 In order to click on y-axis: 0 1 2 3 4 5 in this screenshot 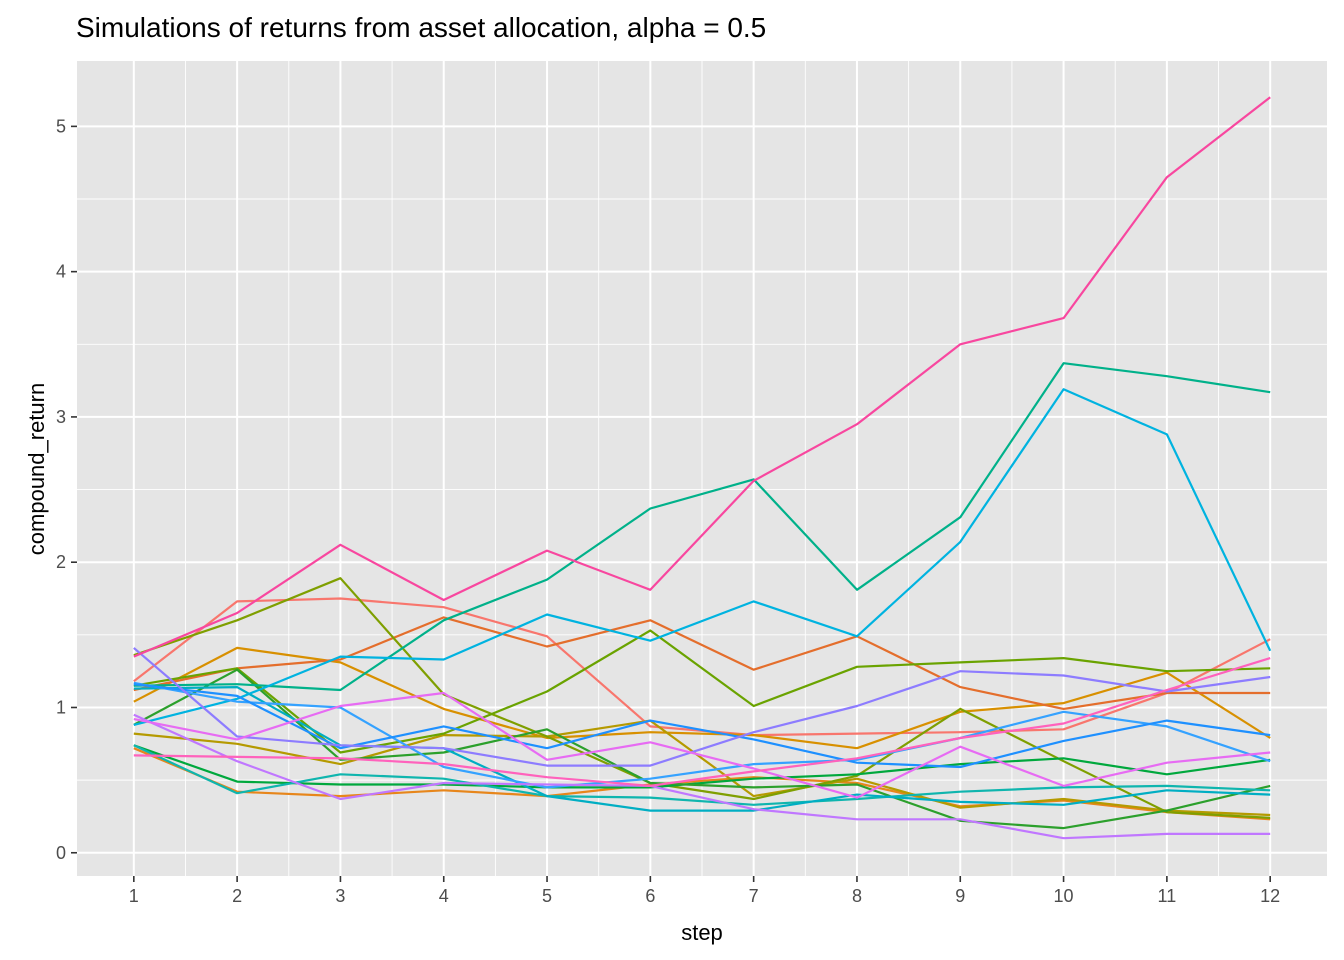, I will do `click(66, 489)`.